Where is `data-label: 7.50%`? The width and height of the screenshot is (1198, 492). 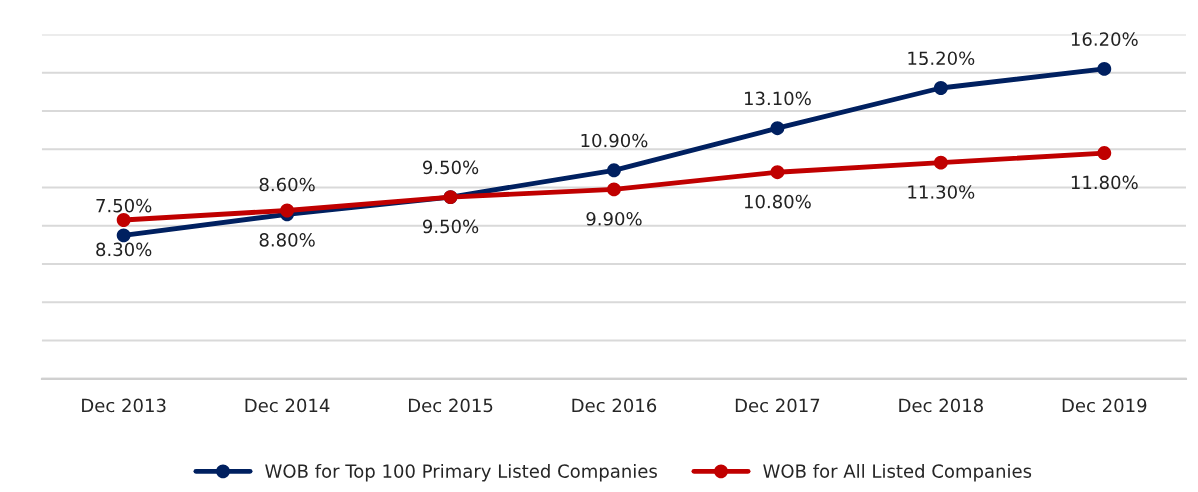
data-label: 7.50% is located at coordinates (124, 205).